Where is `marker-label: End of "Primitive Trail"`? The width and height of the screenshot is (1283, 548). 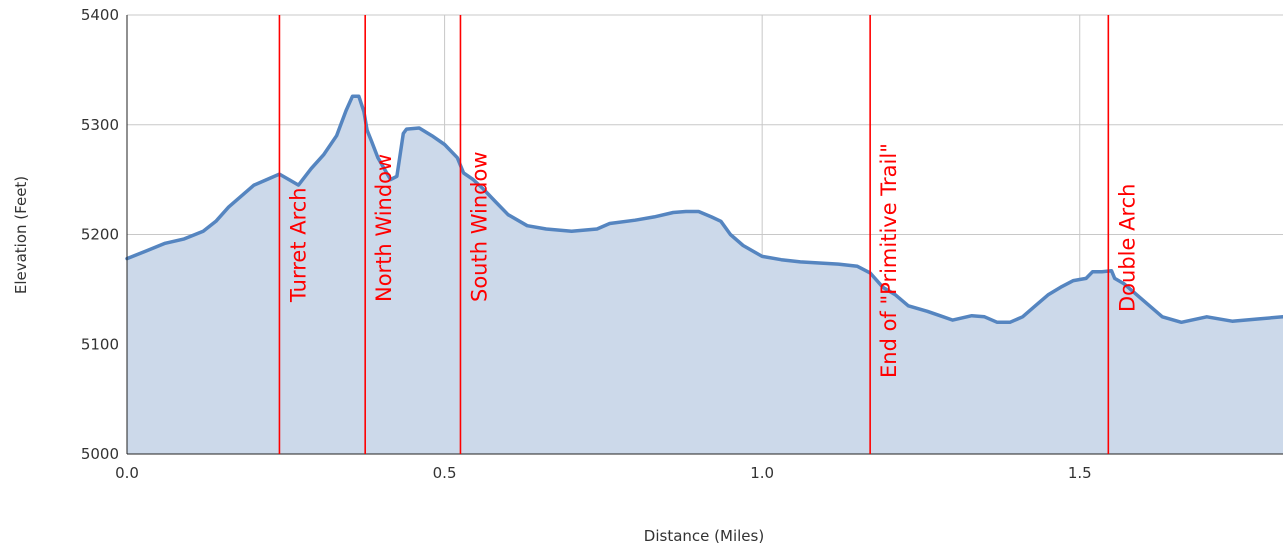
marker-label: End of "Primitive Trail" is located at coordinates (889, 260).